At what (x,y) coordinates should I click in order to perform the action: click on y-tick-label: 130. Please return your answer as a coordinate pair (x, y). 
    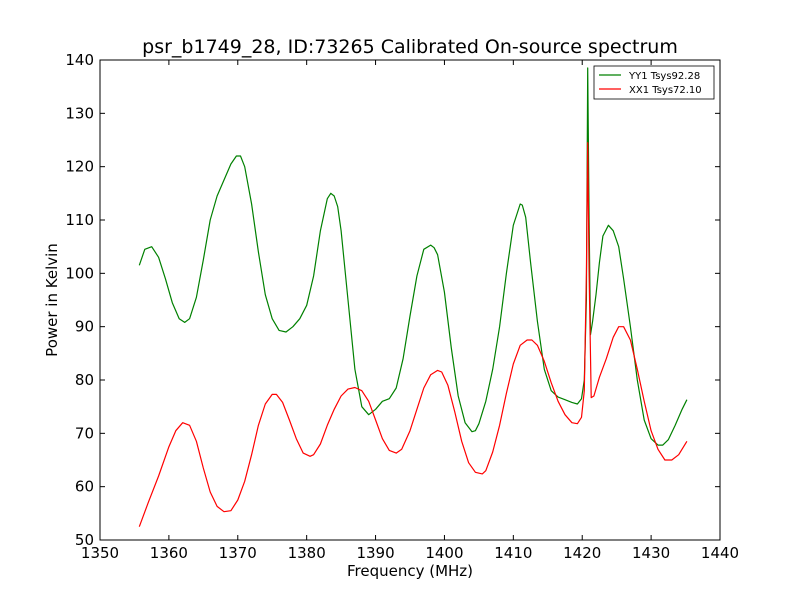
    Looking at the image, I should click on (79, 113).